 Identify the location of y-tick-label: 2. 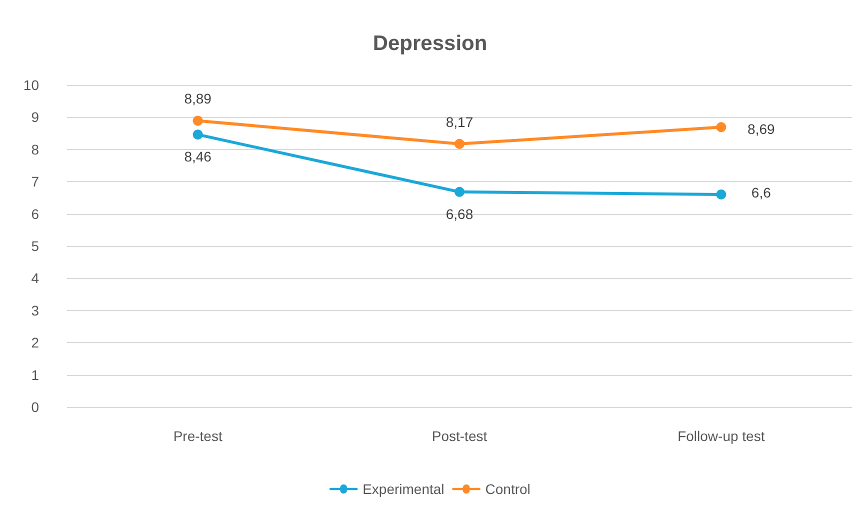
(35, 342).